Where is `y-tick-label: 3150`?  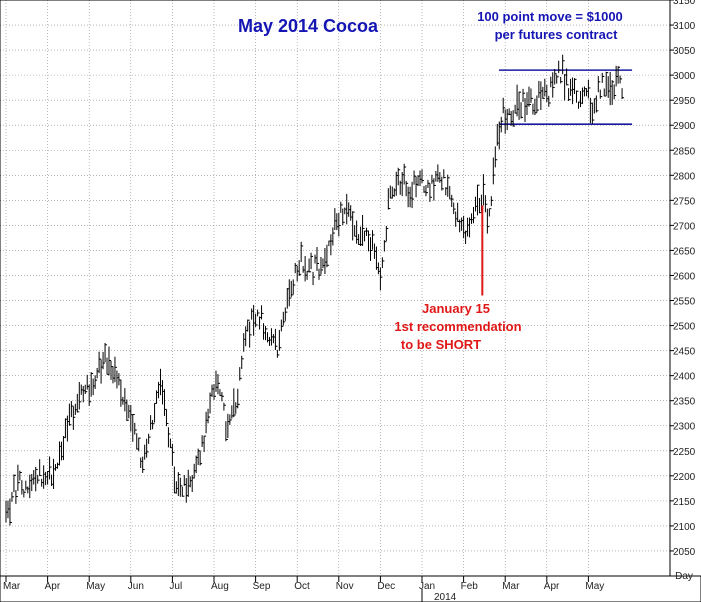
y-tick-label: 3150 is located at coordinates (684, 3).